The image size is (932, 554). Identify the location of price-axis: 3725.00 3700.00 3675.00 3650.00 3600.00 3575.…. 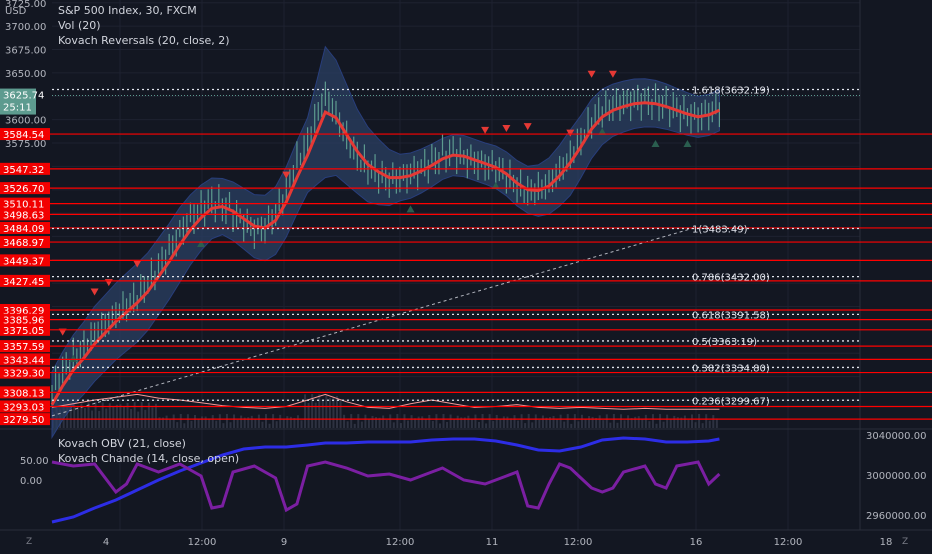
(23, 75).